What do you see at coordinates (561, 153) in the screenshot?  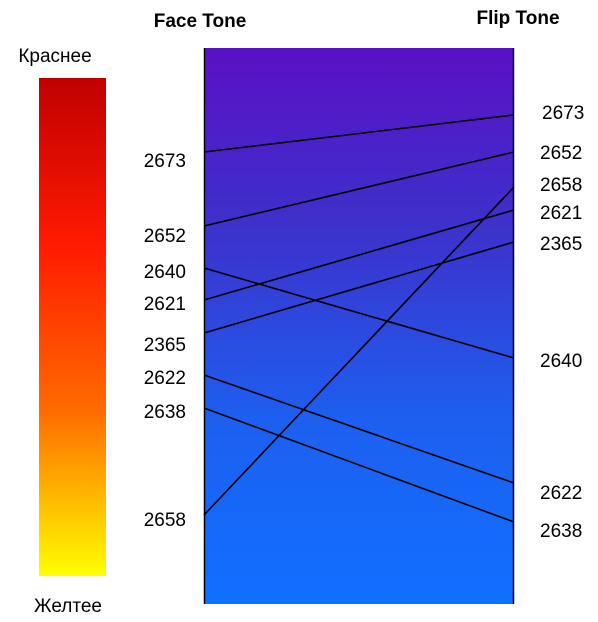 I see `flip-code-label: 2652` at bounding box center [561, 153].